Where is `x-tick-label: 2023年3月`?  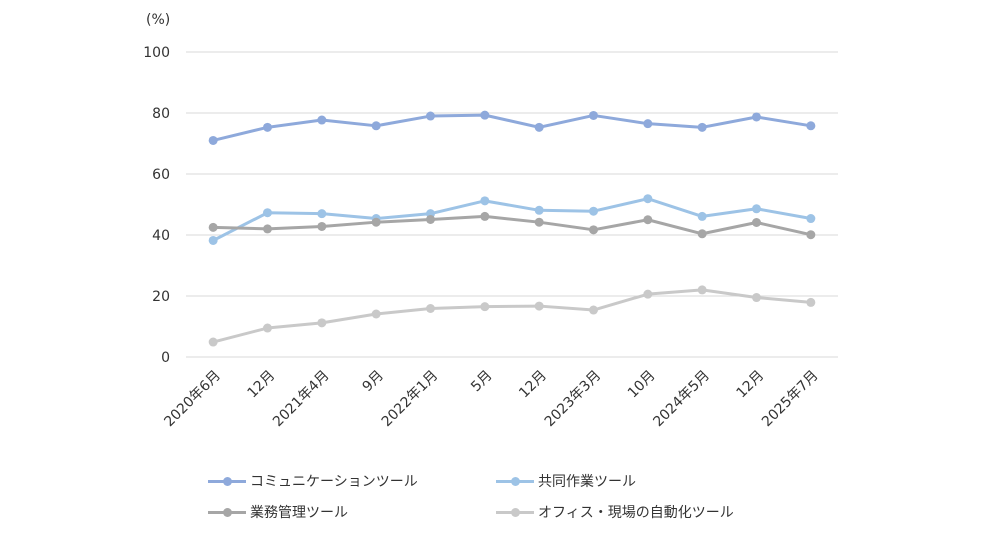 x-tick-label: 2023年3月 is located at coordinates (573, 399).